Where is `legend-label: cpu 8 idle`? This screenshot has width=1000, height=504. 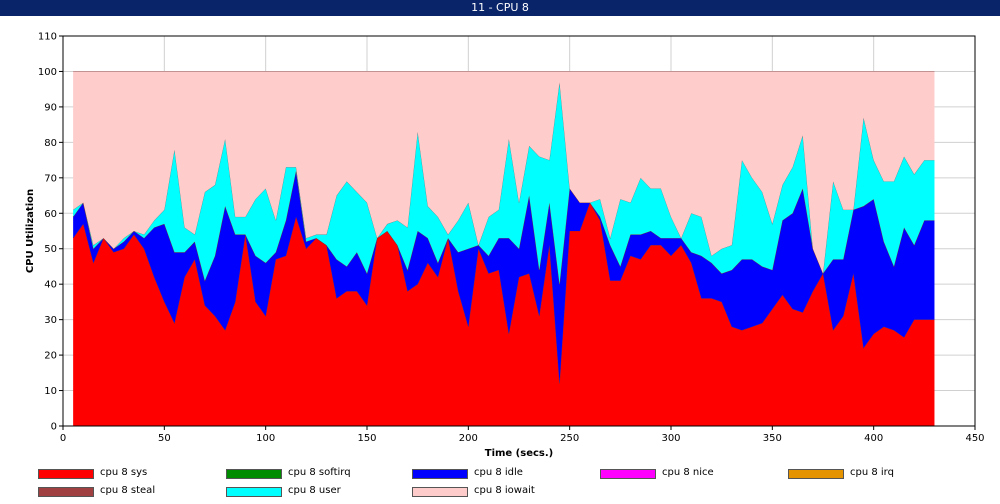 legend-label: cpu 8 idle is located at coordinates (498, 472).